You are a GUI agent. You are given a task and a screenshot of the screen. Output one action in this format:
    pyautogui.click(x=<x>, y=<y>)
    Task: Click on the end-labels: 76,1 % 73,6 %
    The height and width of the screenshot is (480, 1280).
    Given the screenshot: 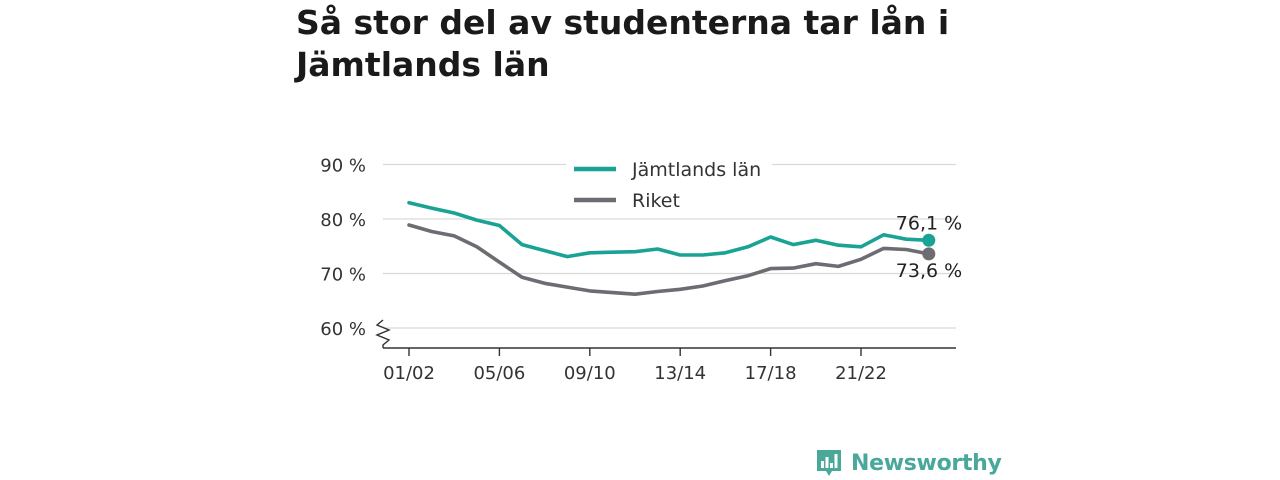 What is the action you would take?
    pyautogui.click(x=929, y=247)
    